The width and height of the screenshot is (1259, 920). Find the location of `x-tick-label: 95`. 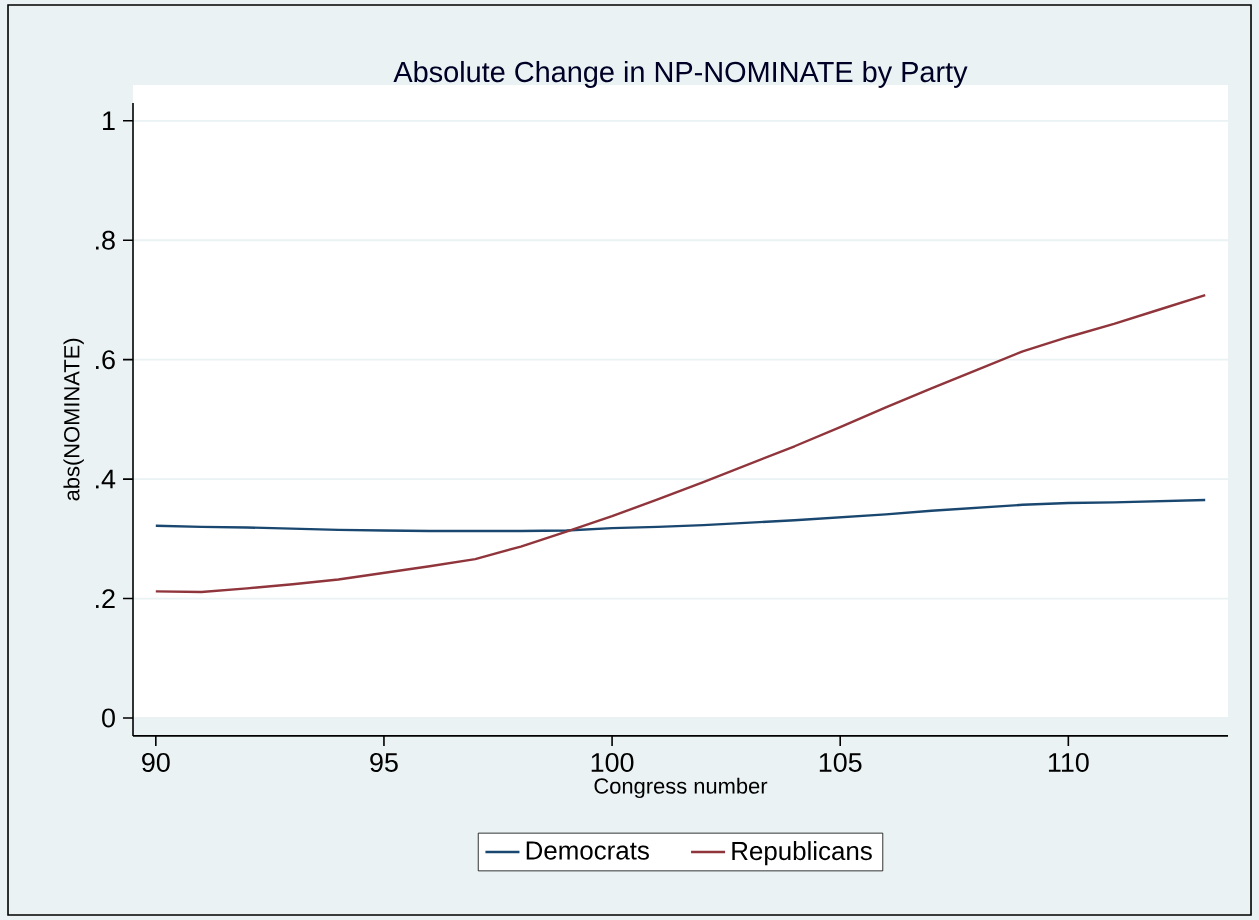

x-tick-label: 95 is located at coordinates (384, 762).